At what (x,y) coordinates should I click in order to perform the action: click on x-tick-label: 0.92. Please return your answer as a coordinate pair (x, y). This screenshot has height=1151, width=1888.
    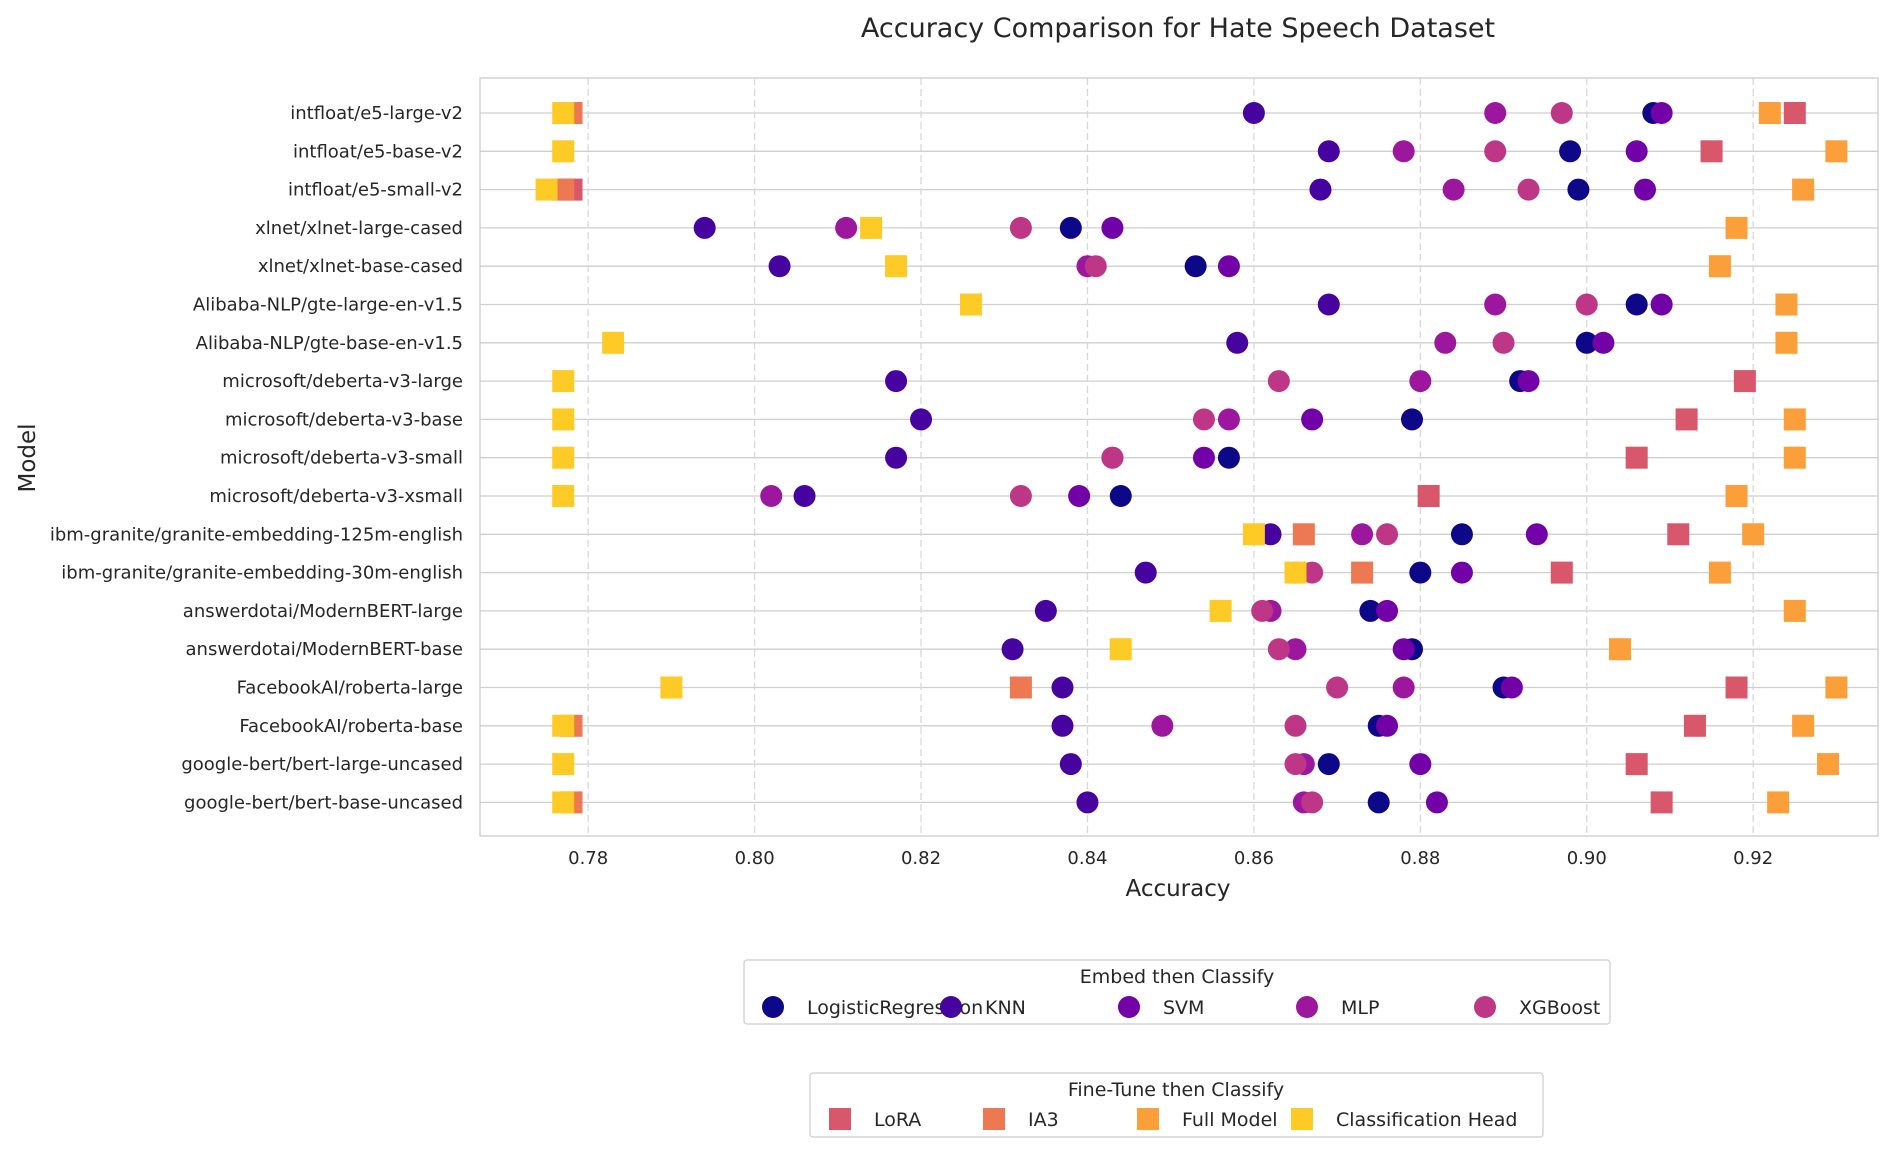
    Looking at the image, I should click on (1753, 858).